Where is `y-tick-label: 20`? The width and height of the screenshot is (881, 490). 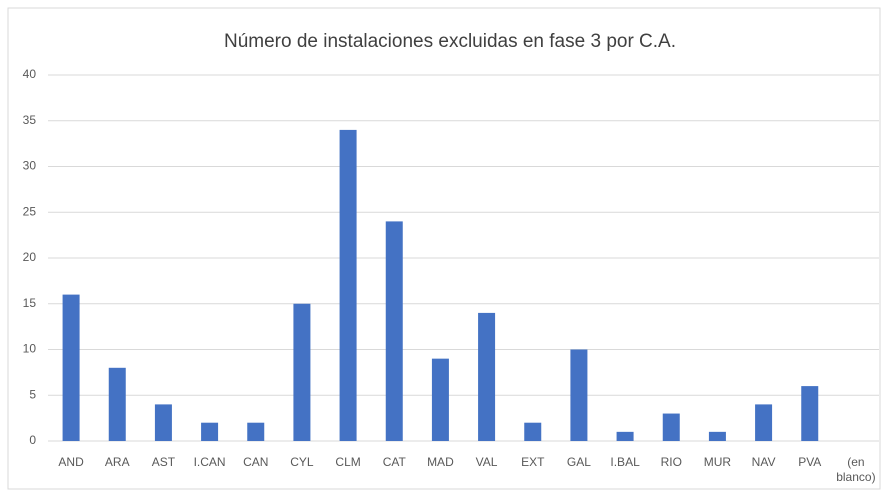 y-tick-label: 20 is located at coordinates (30, 257).